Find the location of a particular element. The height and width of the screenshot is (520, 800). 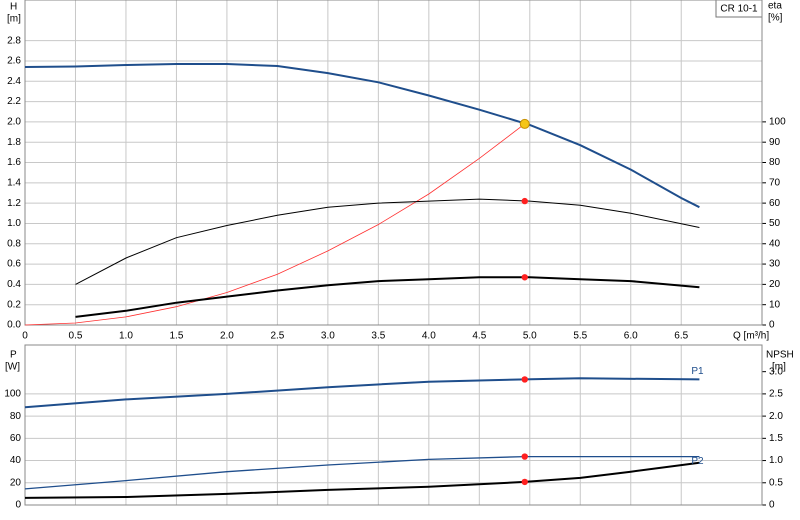

y-tick-label: 2.4 is located at coordinates (14, 81).